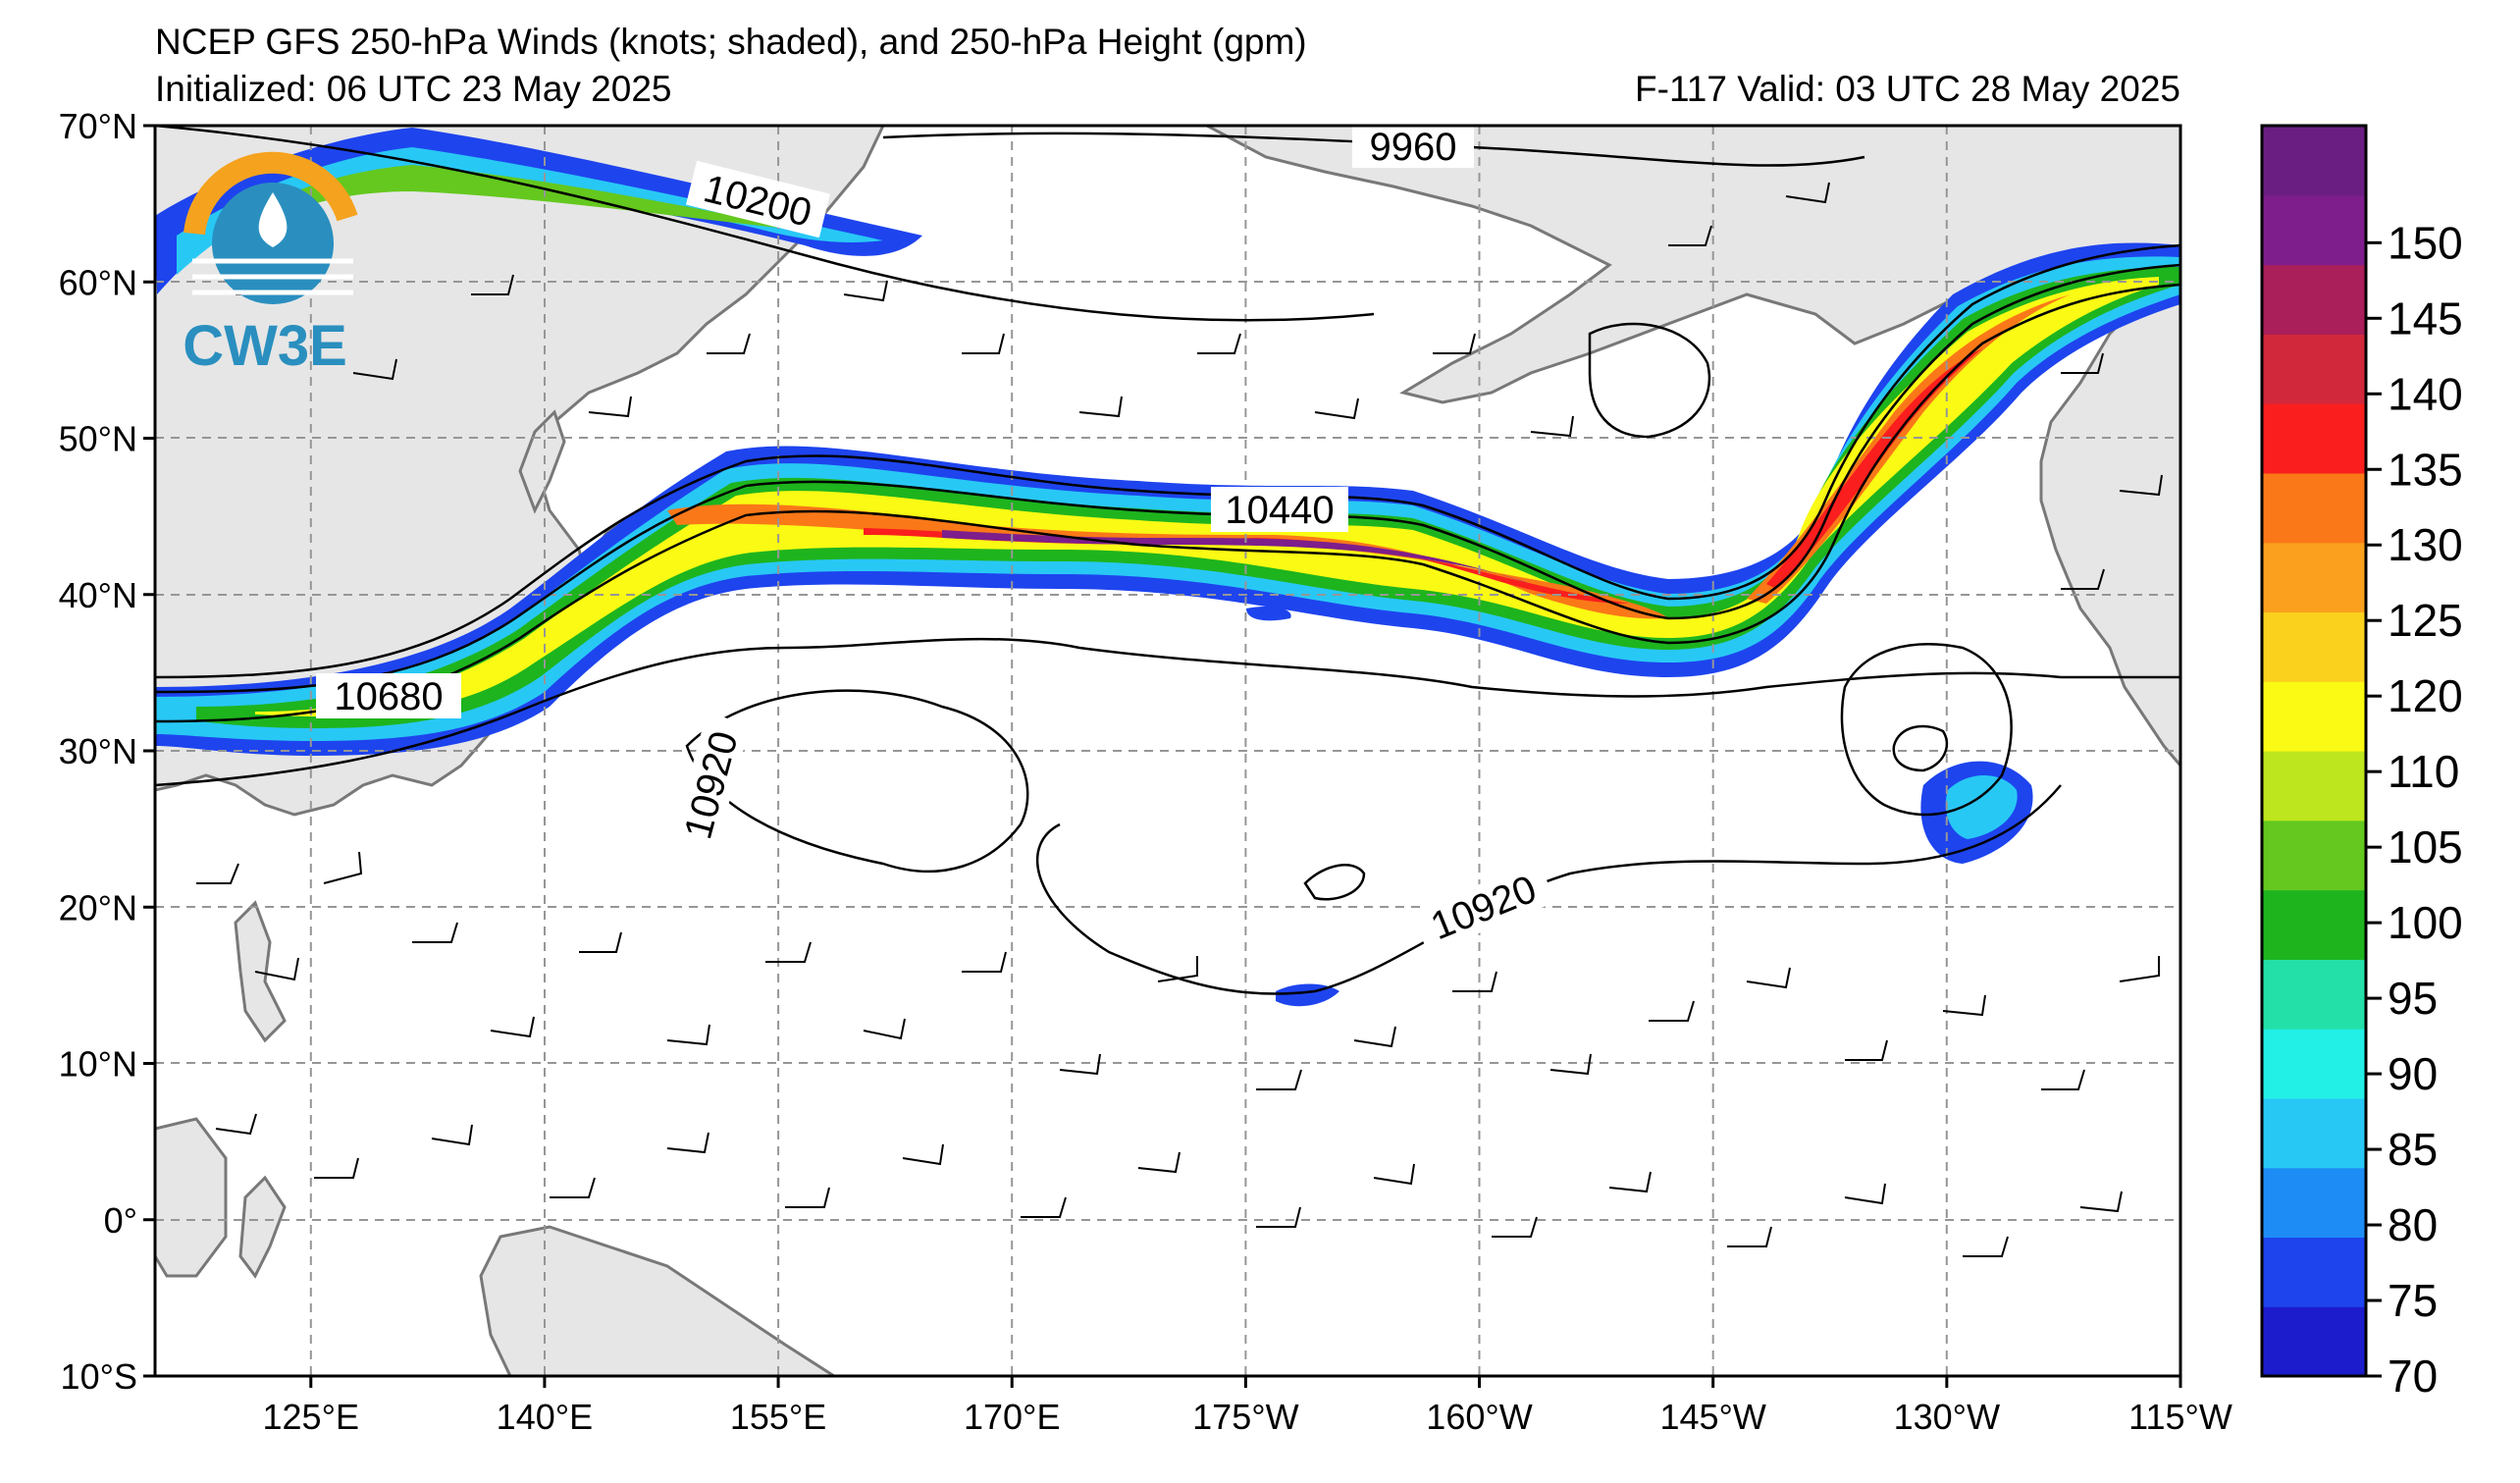 This screenshot has width=2520, height=1483. What do you see at coordinates (98, 282) in the screenshot?
I see `lat-tick-label: 60°N` at bounding box center [98, 282].